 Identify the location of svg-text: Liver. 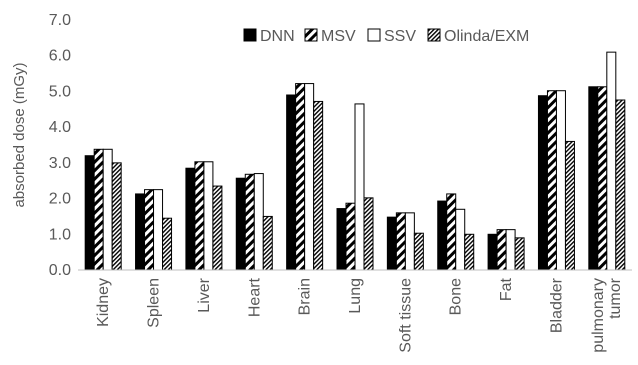
(204, 294).